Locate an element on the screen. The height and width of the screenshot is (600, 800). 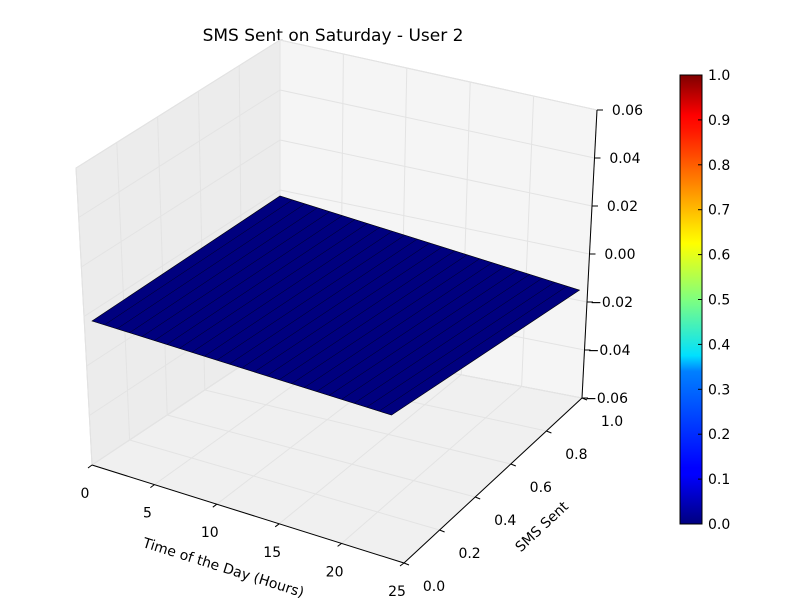
x-axis-ticks: 0 5 10 15 20 25 is located at coordinates (243, 532).